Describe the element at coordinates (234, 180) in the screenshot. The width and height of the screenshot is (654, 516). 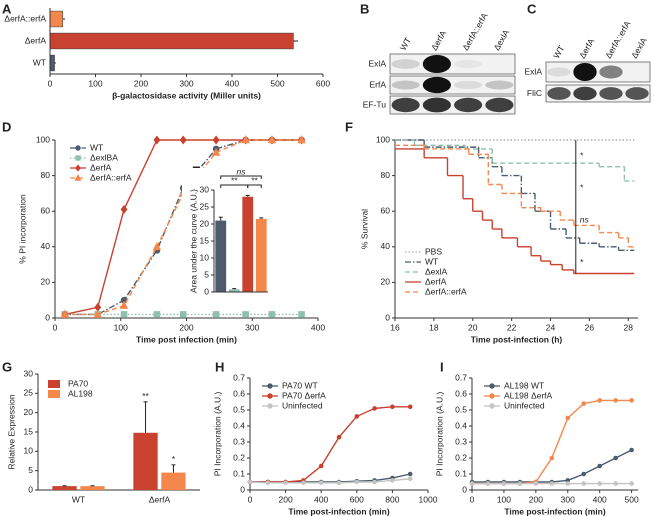
I see `significance-label: **` at that location.